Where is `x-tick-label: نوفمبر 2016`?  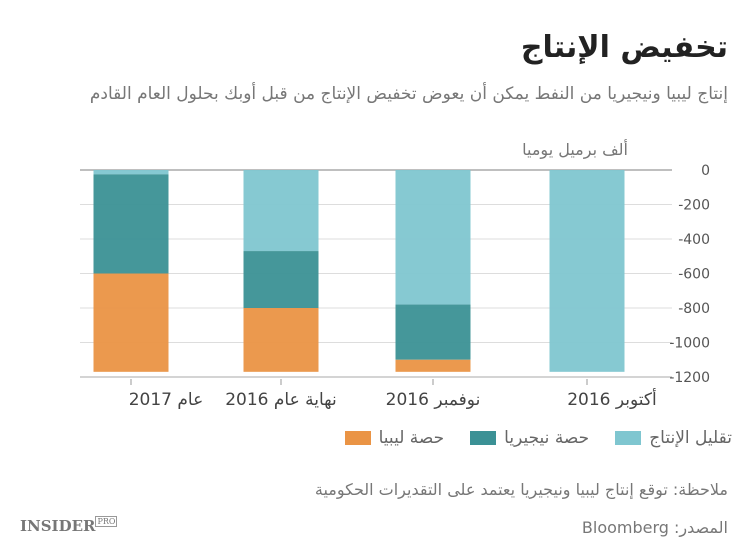
x-tick-label: نوفمبر 2016 is located at coordinates (433, 400).